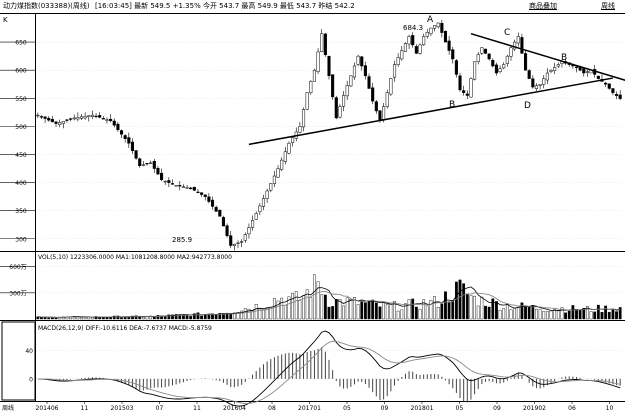 The width and height of the screenshot is (625, 413). What do you see at coordinates (543, 6) in the screenshot?
I see `commodity-overlay-button: 商品叠加` at bounding box center [543, 6].